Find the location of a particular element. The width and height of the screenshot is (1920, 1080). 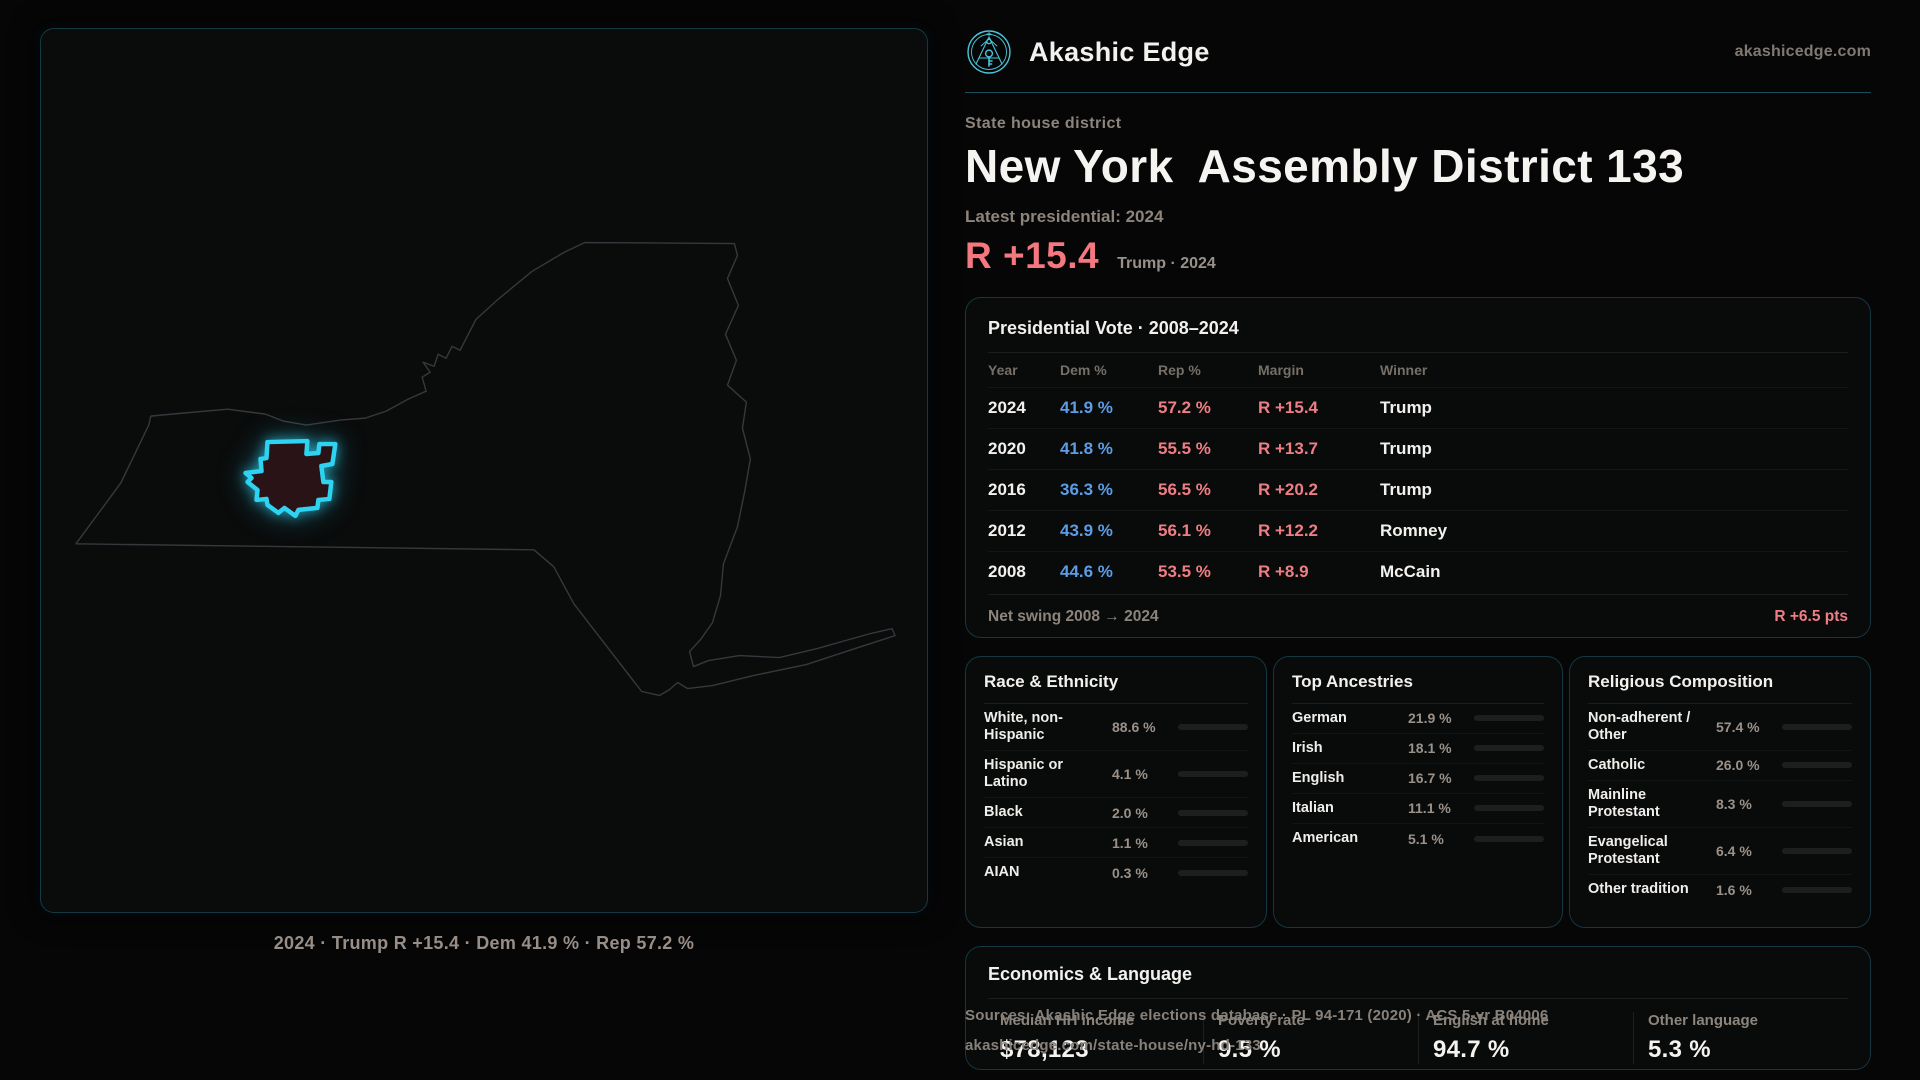

item-value: 5.1 % is located at coordinates (1426, 838).